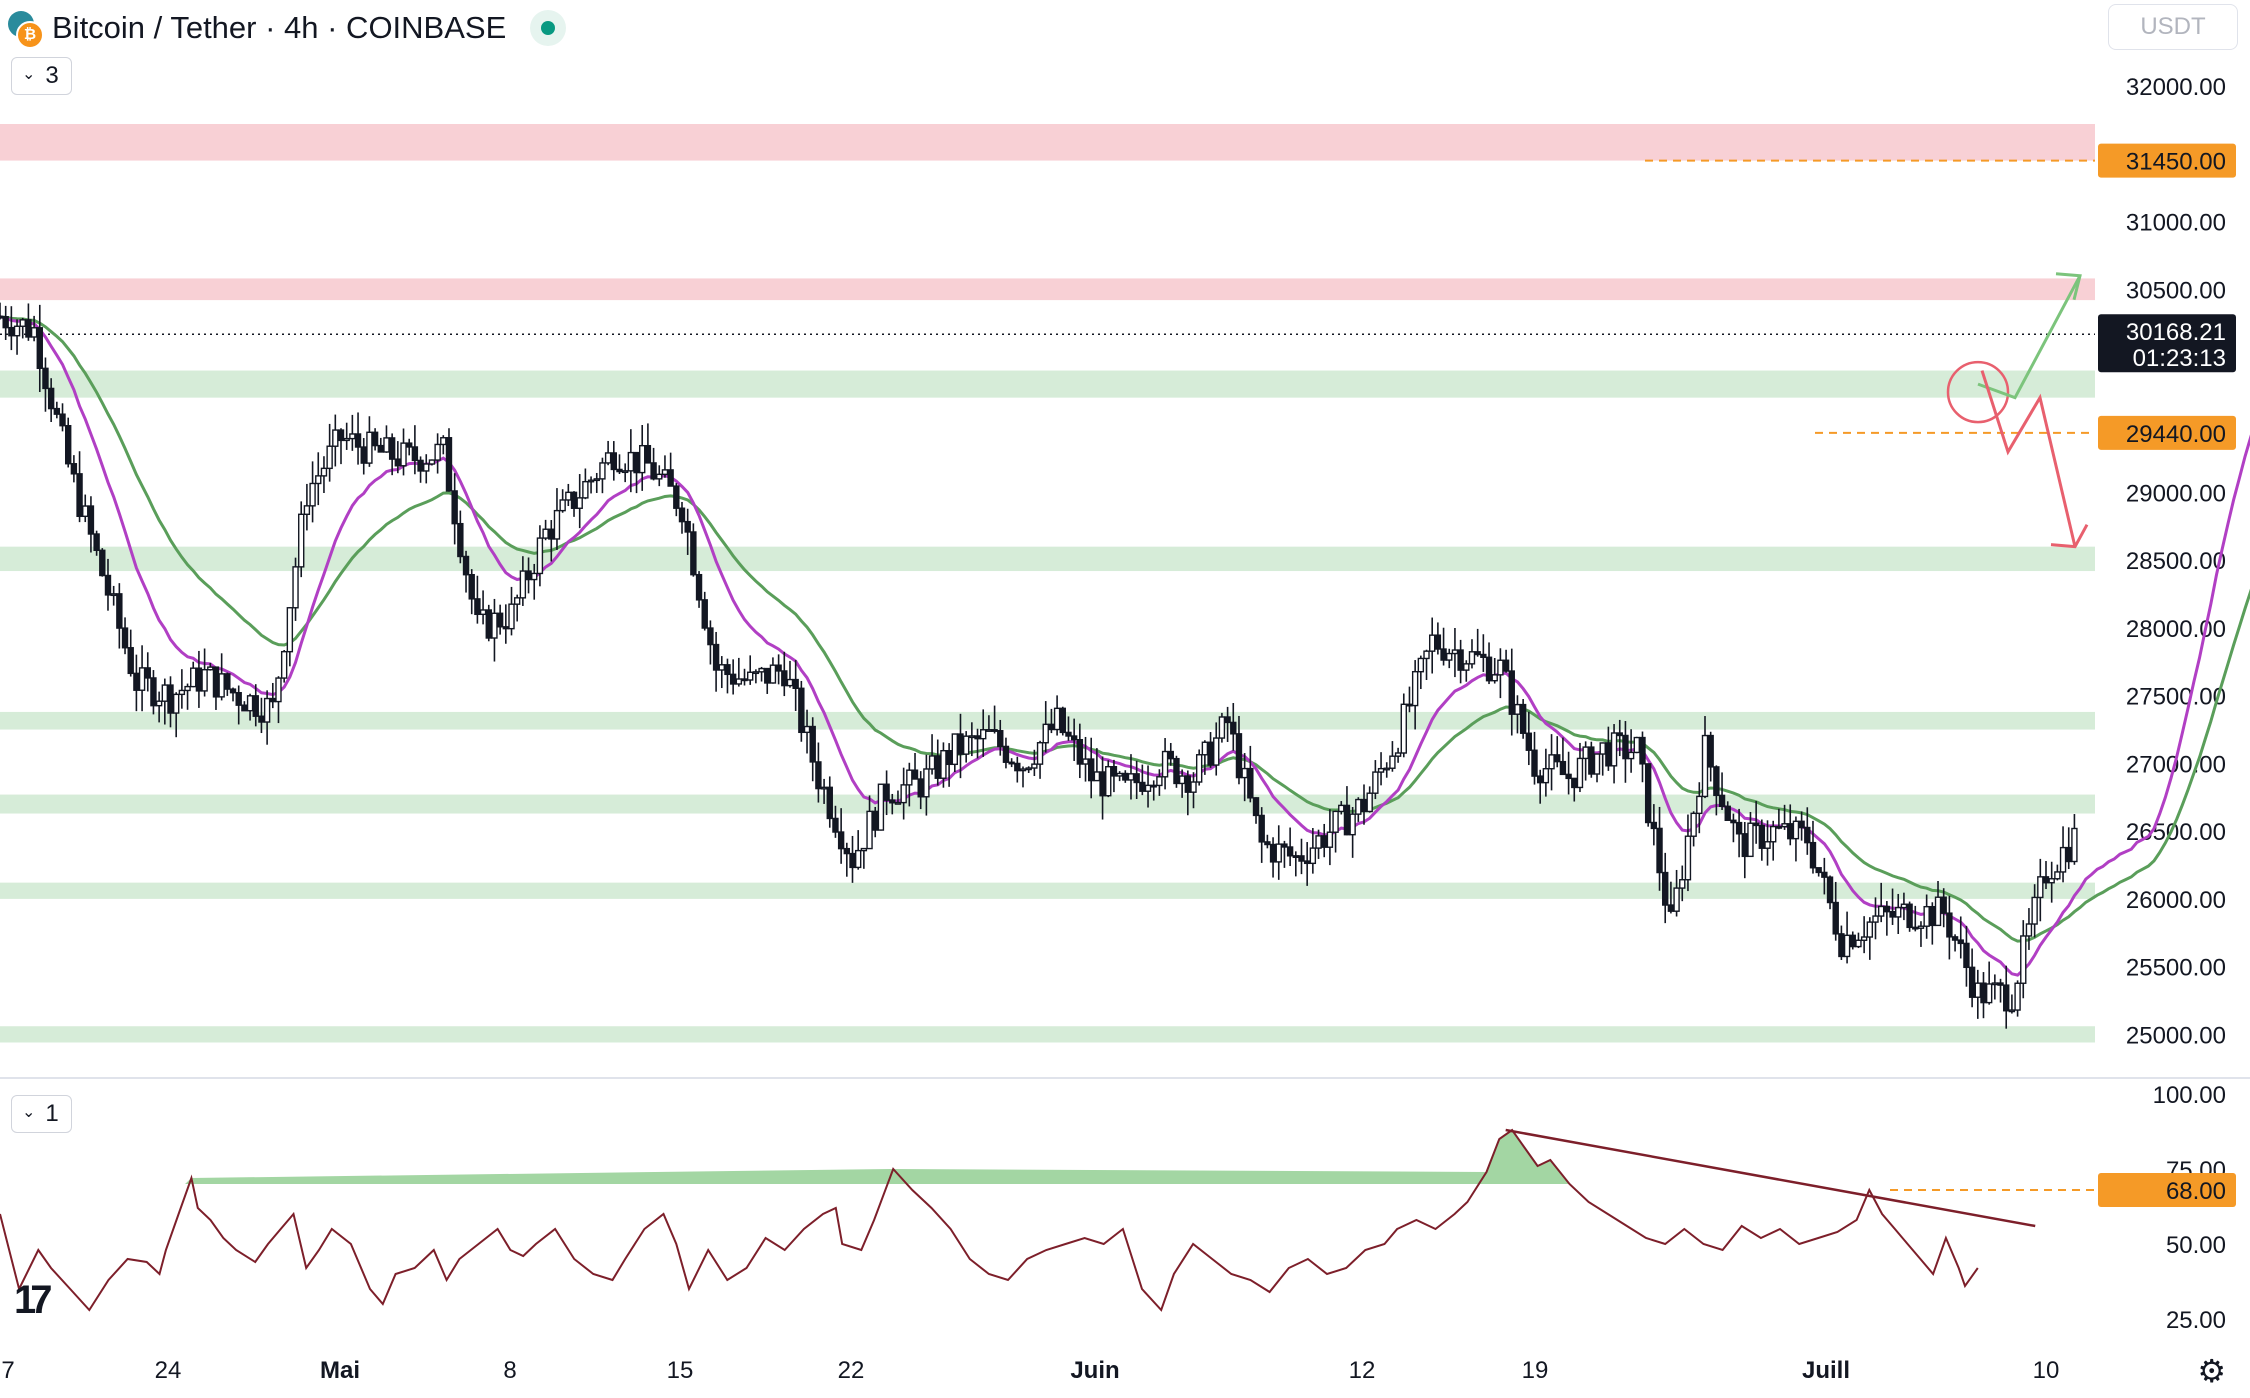  I want to click on settings-gear-icon: ⚙, so click(2211, 1371).